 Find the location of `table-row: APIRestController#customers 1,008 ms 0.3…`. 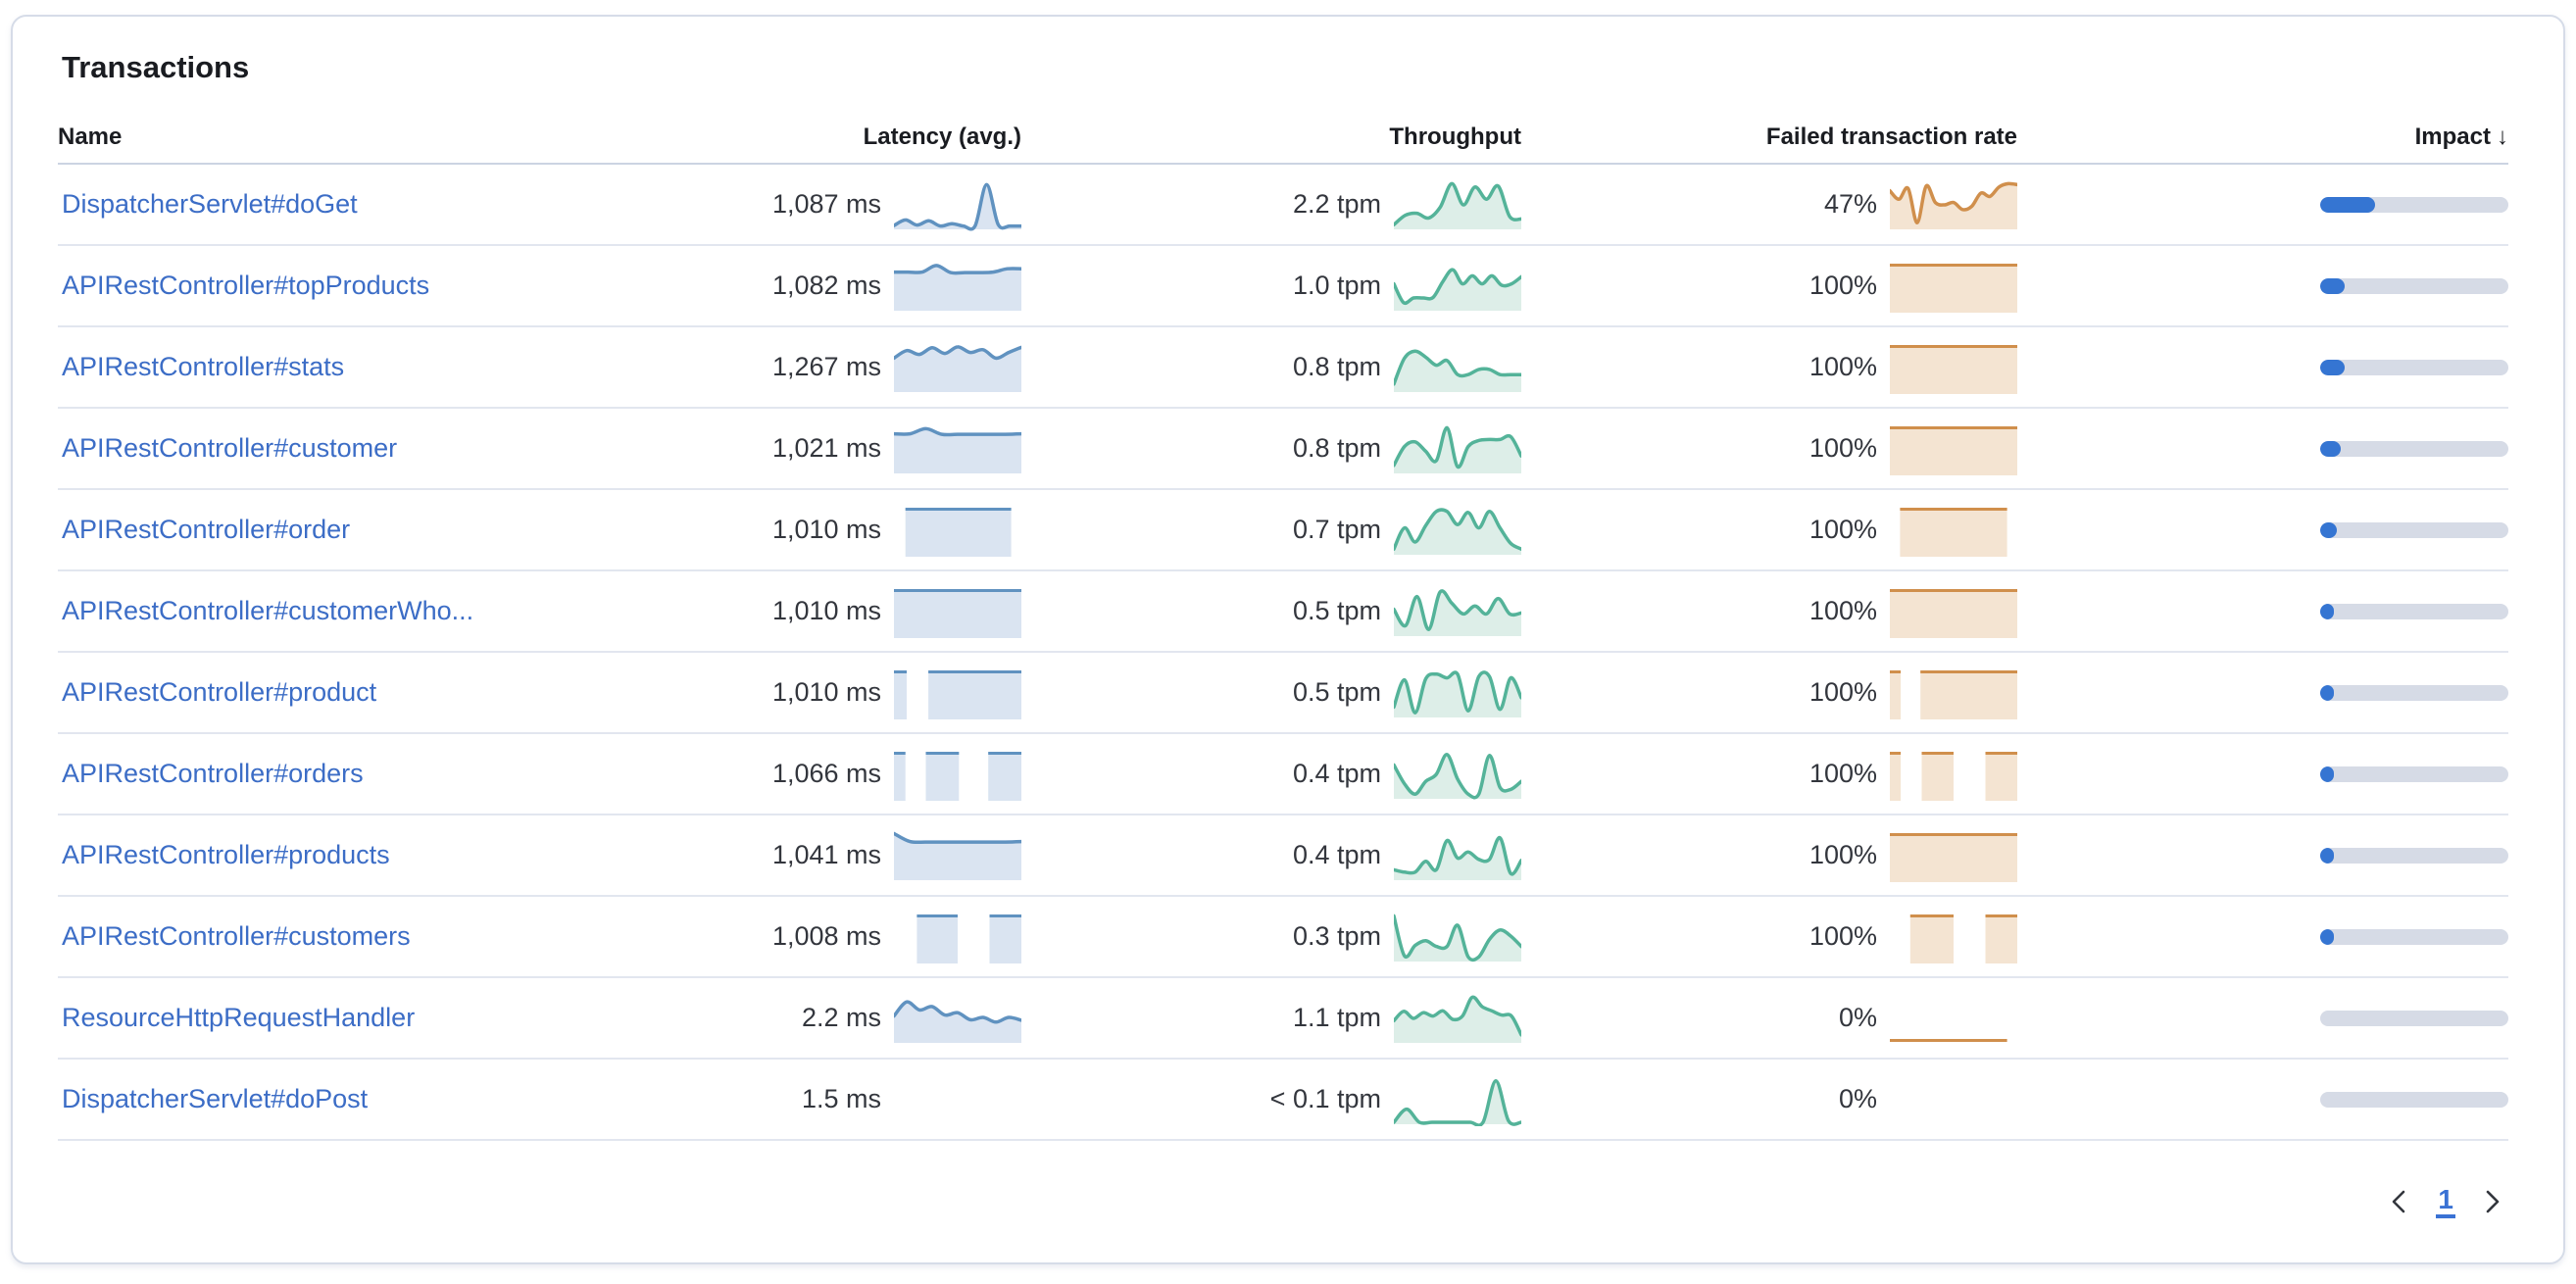

table-row: APIRestController#customers 1,008 ms 0.3… is located at coordinates (1283, 937).